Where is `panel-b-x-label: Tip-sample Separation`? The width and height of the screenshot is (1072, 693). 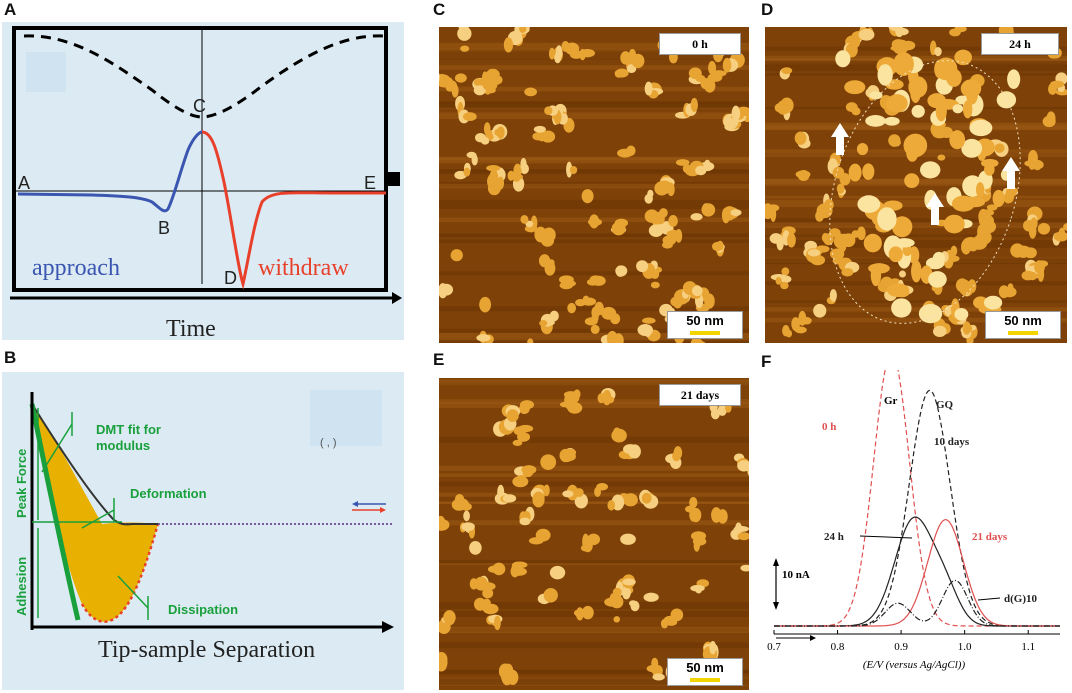
panel-b-x-label: Tip-sample Separation is located at coordinates (206, 650).